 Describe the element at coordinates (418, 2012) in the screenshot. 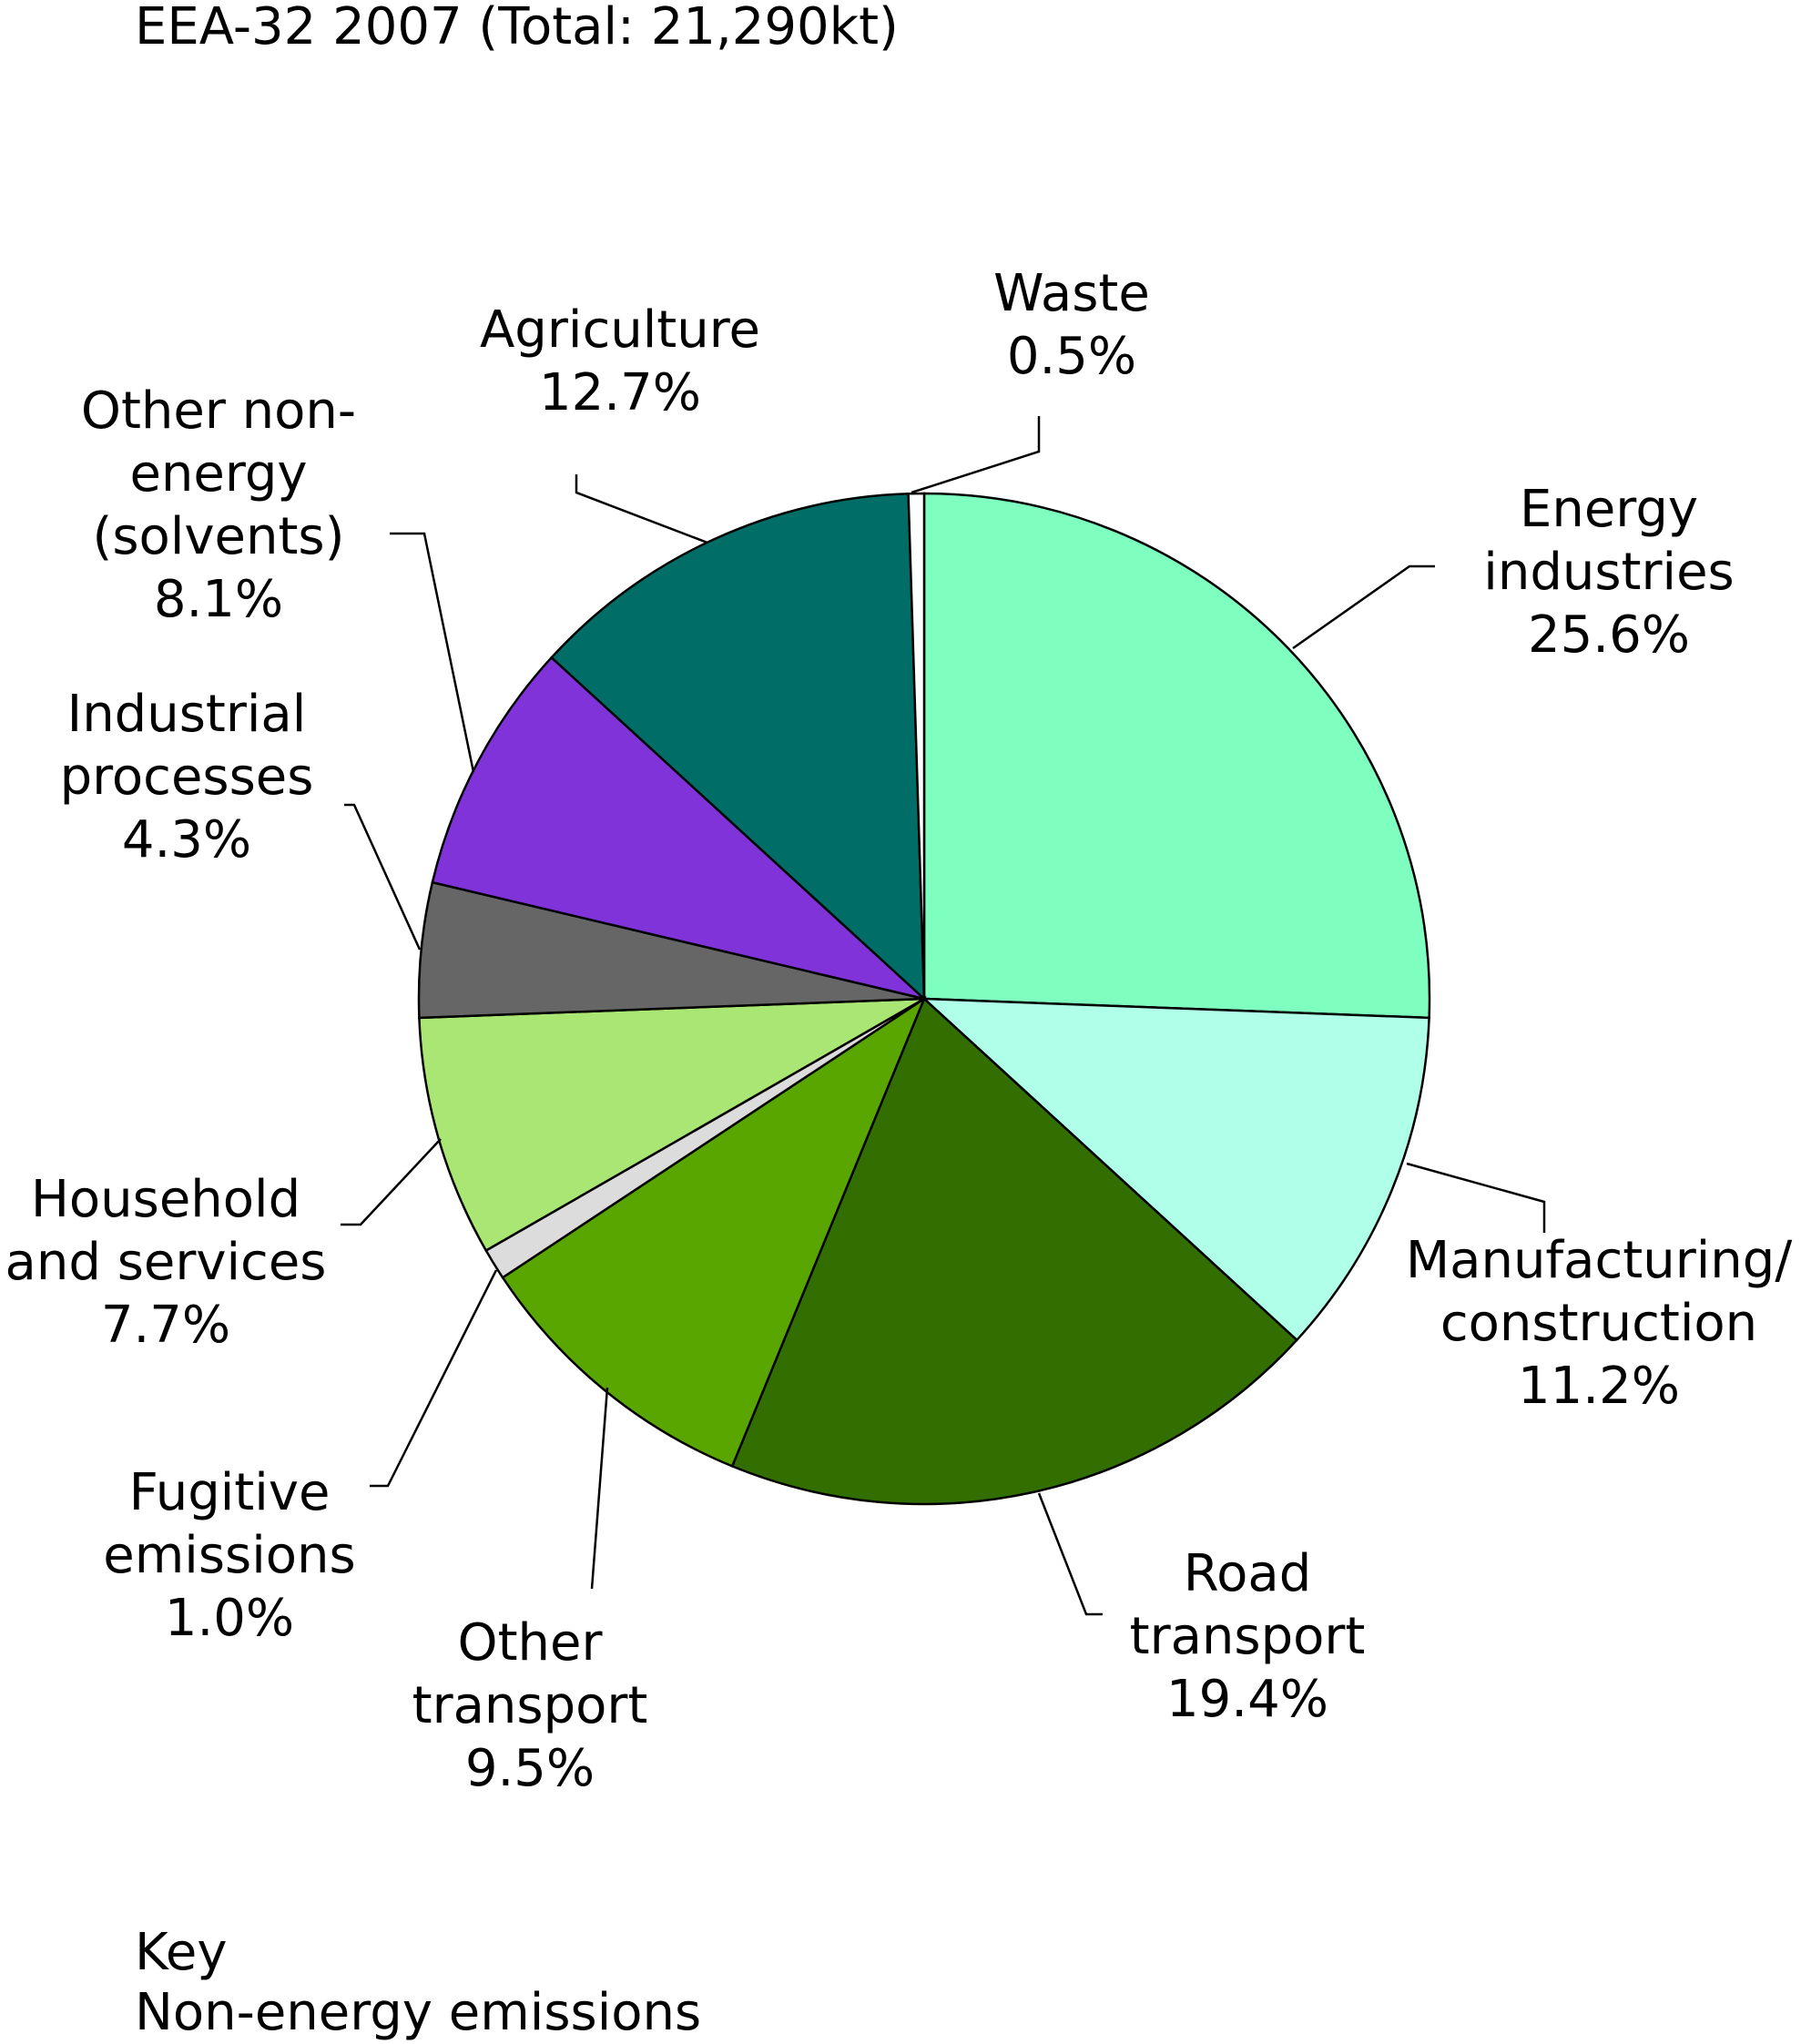

I see `key-description: Non-energy emissions` at that location.